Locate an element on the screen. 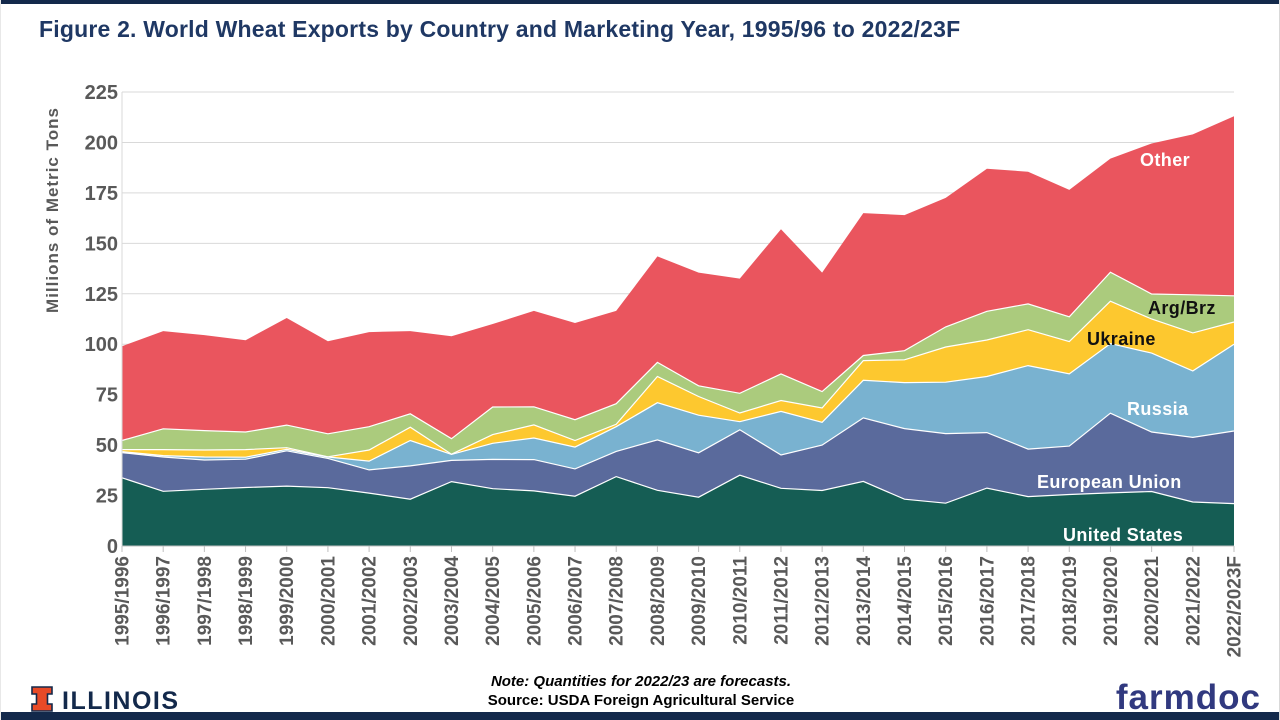 The width and height of the screenshot is (1280, 720). x-tick-label: 2018/2019 is located at coordinates (1070, 601).